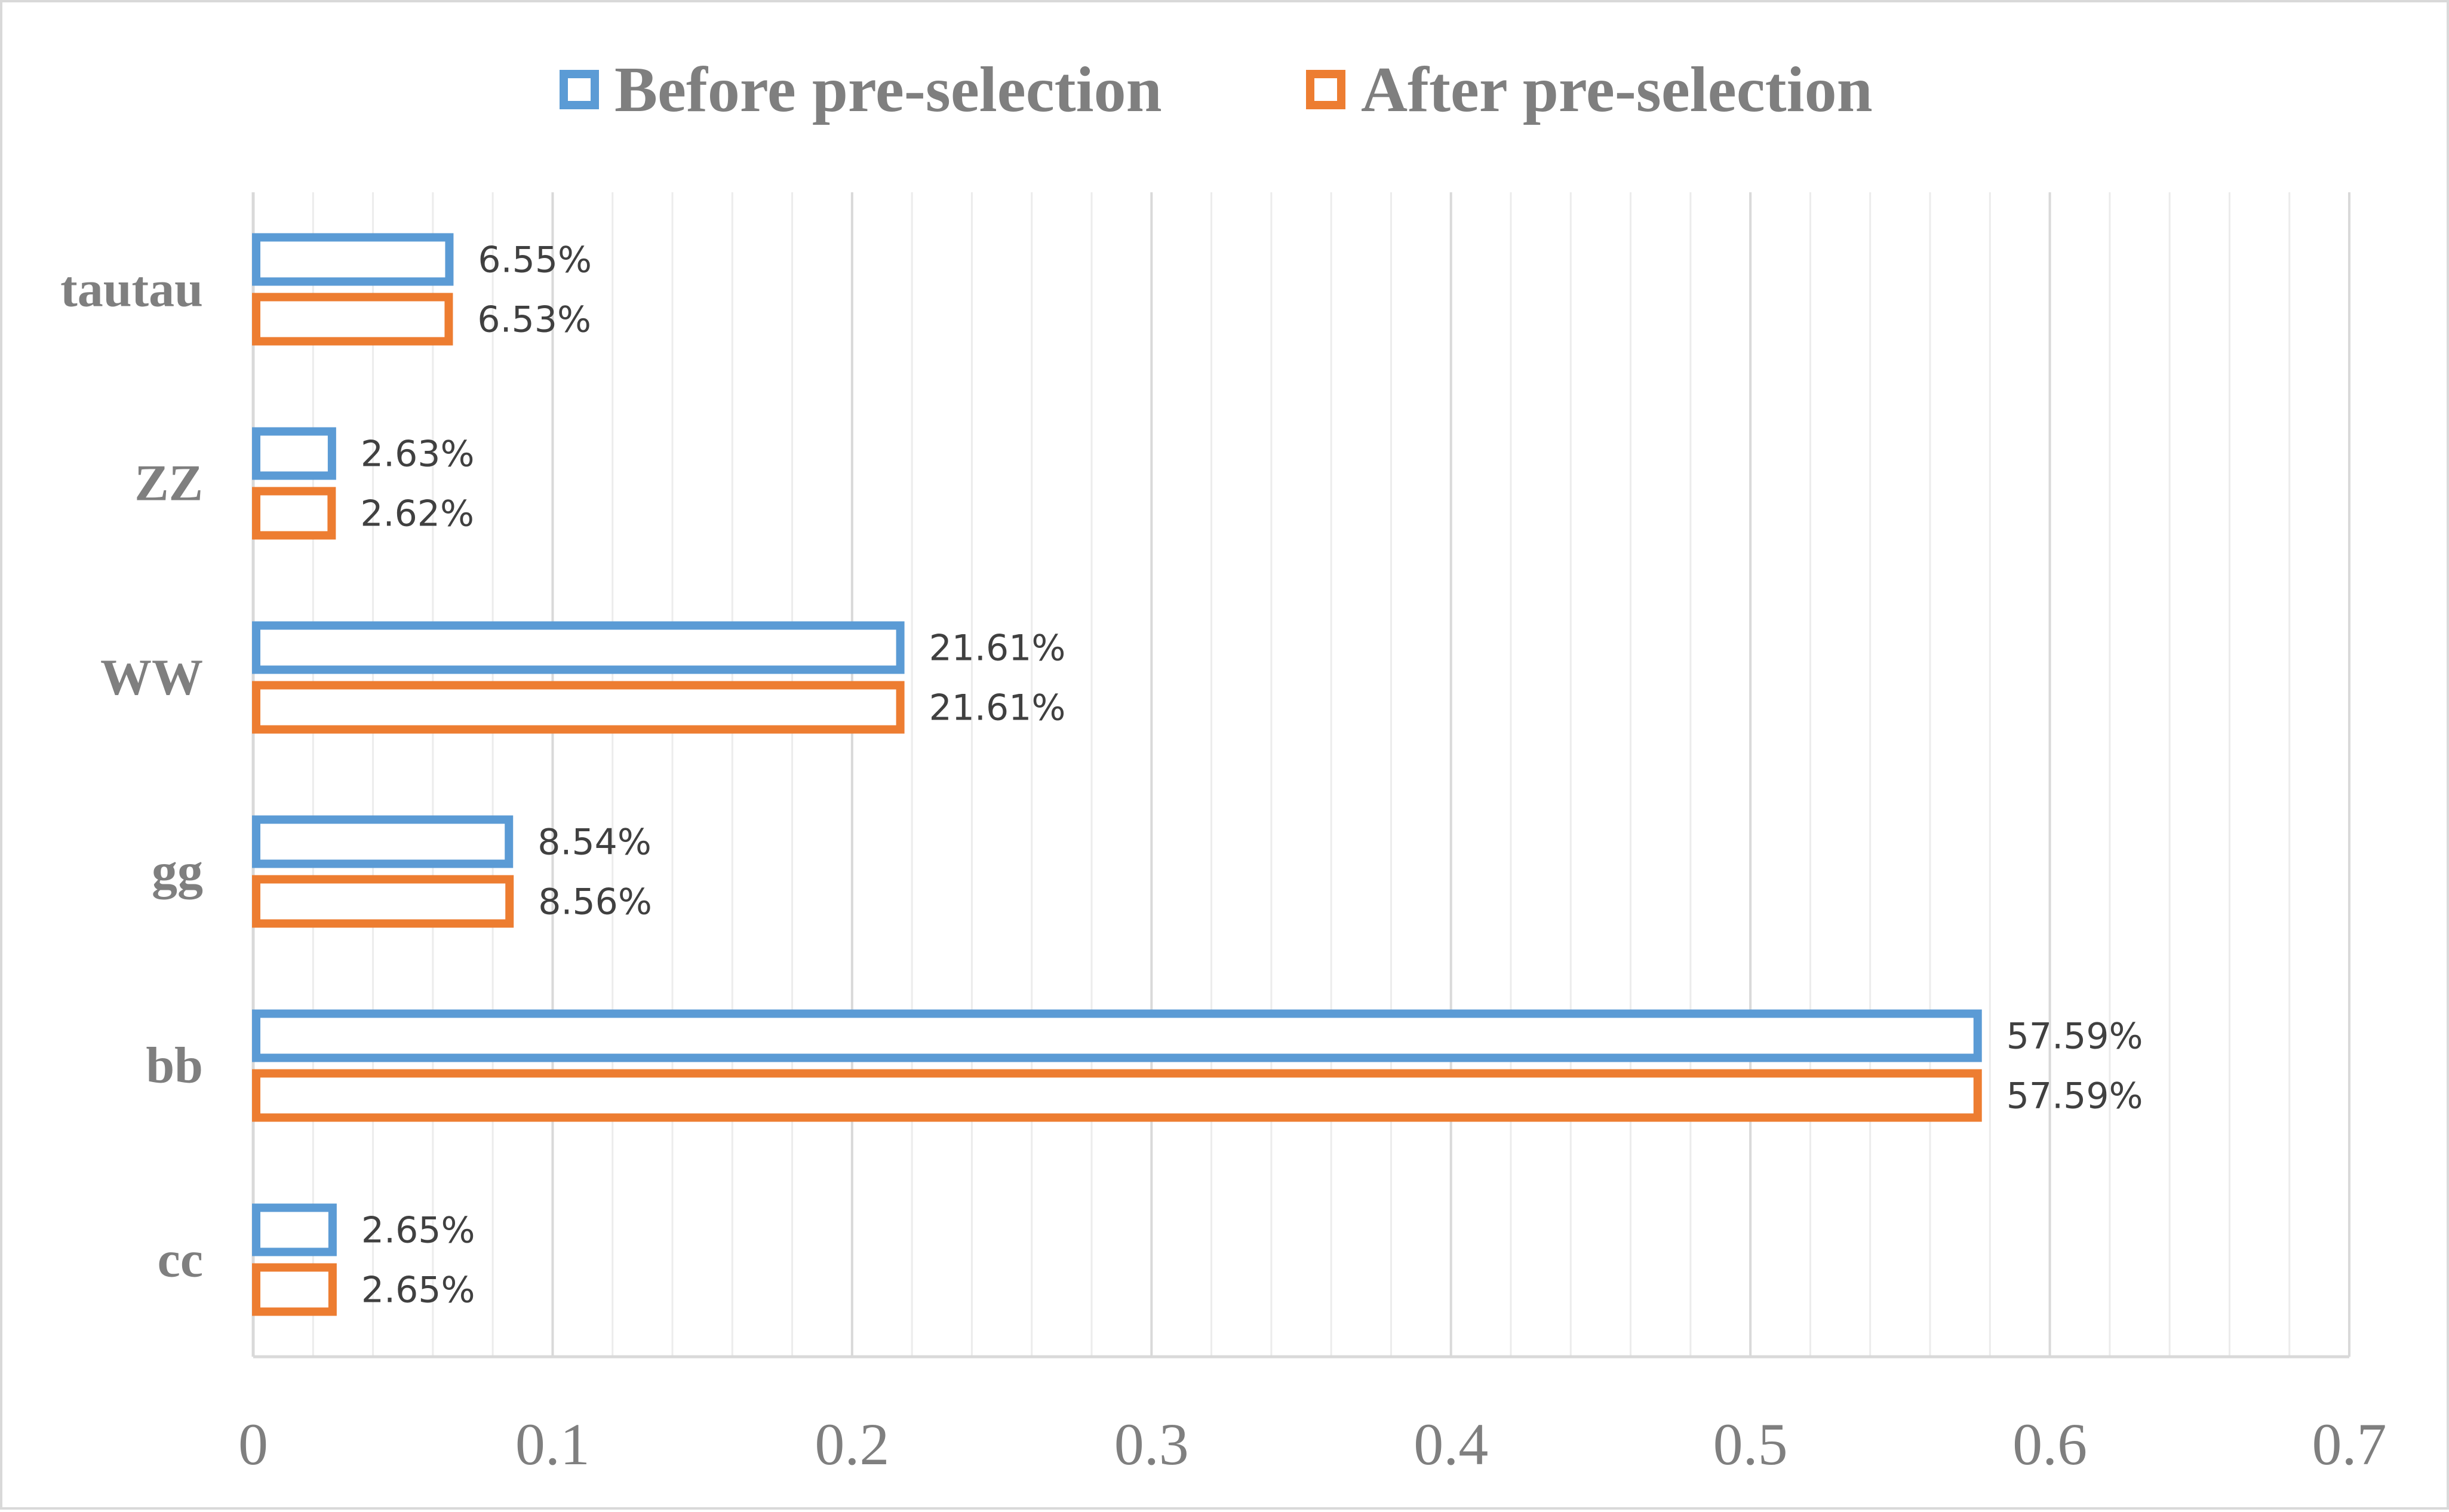  What do you see at coordinates (852, 1444) in the screenshot?
I see `x-tick-label: 0.2` at bounding box center [852, 1444].